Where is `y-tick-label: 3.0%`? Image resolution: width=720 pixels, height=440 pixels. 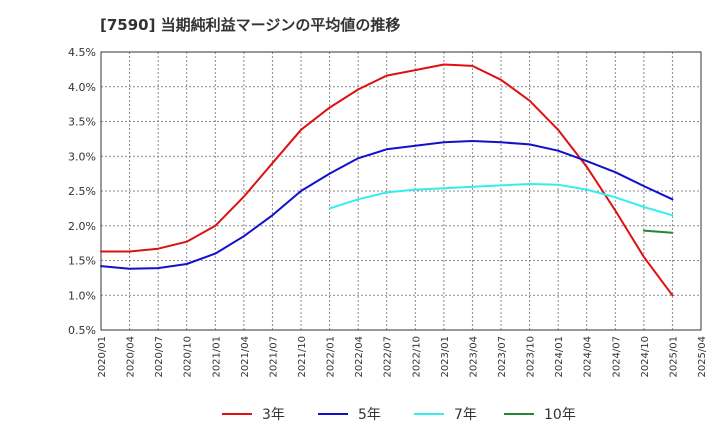
y-tick-label: 3.0% is located at coordinates (82, 156).